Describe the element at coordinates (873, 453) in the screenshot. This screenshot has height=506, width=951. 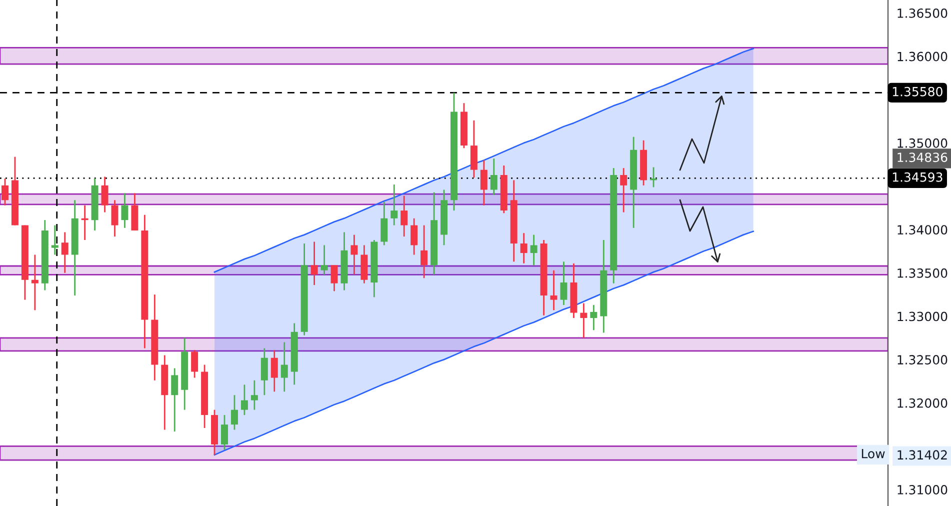
I see `annotation: Low` at that location.